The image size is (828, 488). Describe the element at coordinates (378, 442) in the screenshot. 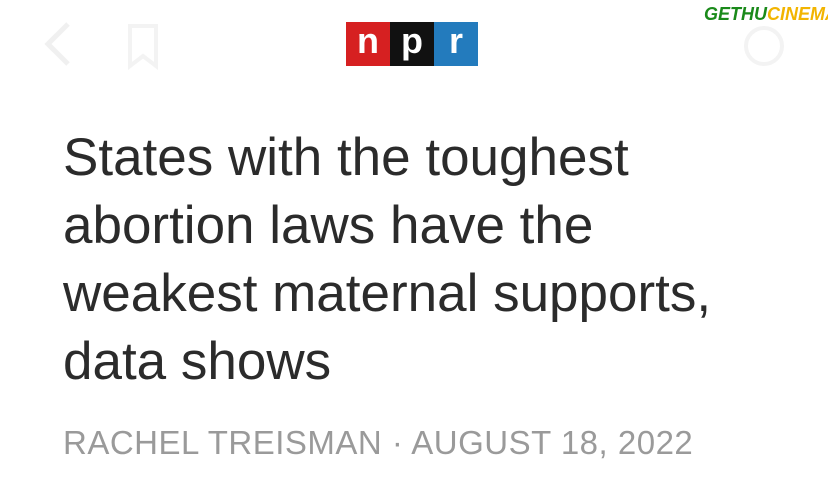

I see `byline: RACHEL TREISMAN · AUGUST 18, 2022` at that location.